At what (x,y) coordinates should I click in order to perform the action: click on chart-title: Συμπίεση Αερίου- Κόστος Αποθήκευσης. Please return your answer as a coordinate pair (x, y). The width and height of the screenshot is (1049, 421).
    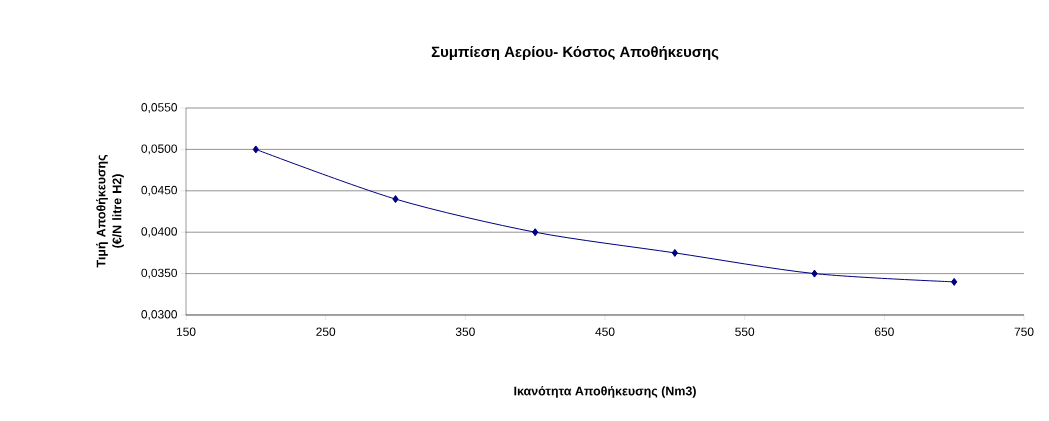
    Looking at the image, I should click on (575, 53).